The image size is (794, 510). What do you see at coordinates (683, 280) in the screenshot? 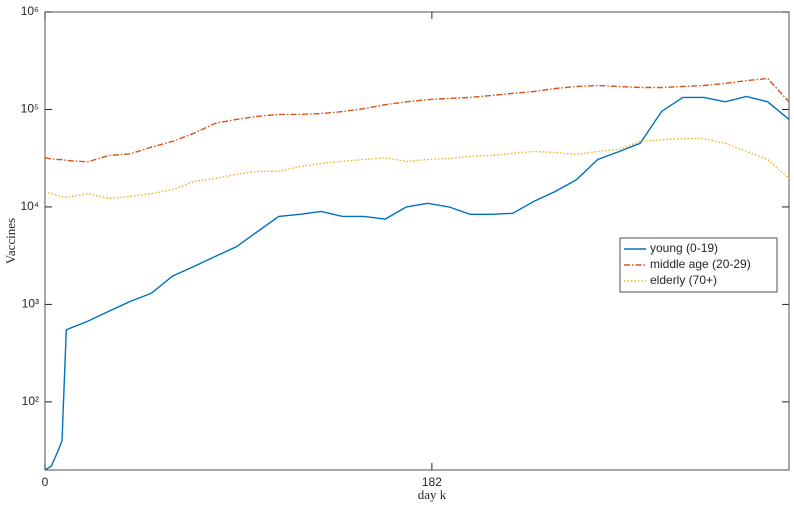
I see `legend-label: elderly (70+)` at bounding box center [683, 280].